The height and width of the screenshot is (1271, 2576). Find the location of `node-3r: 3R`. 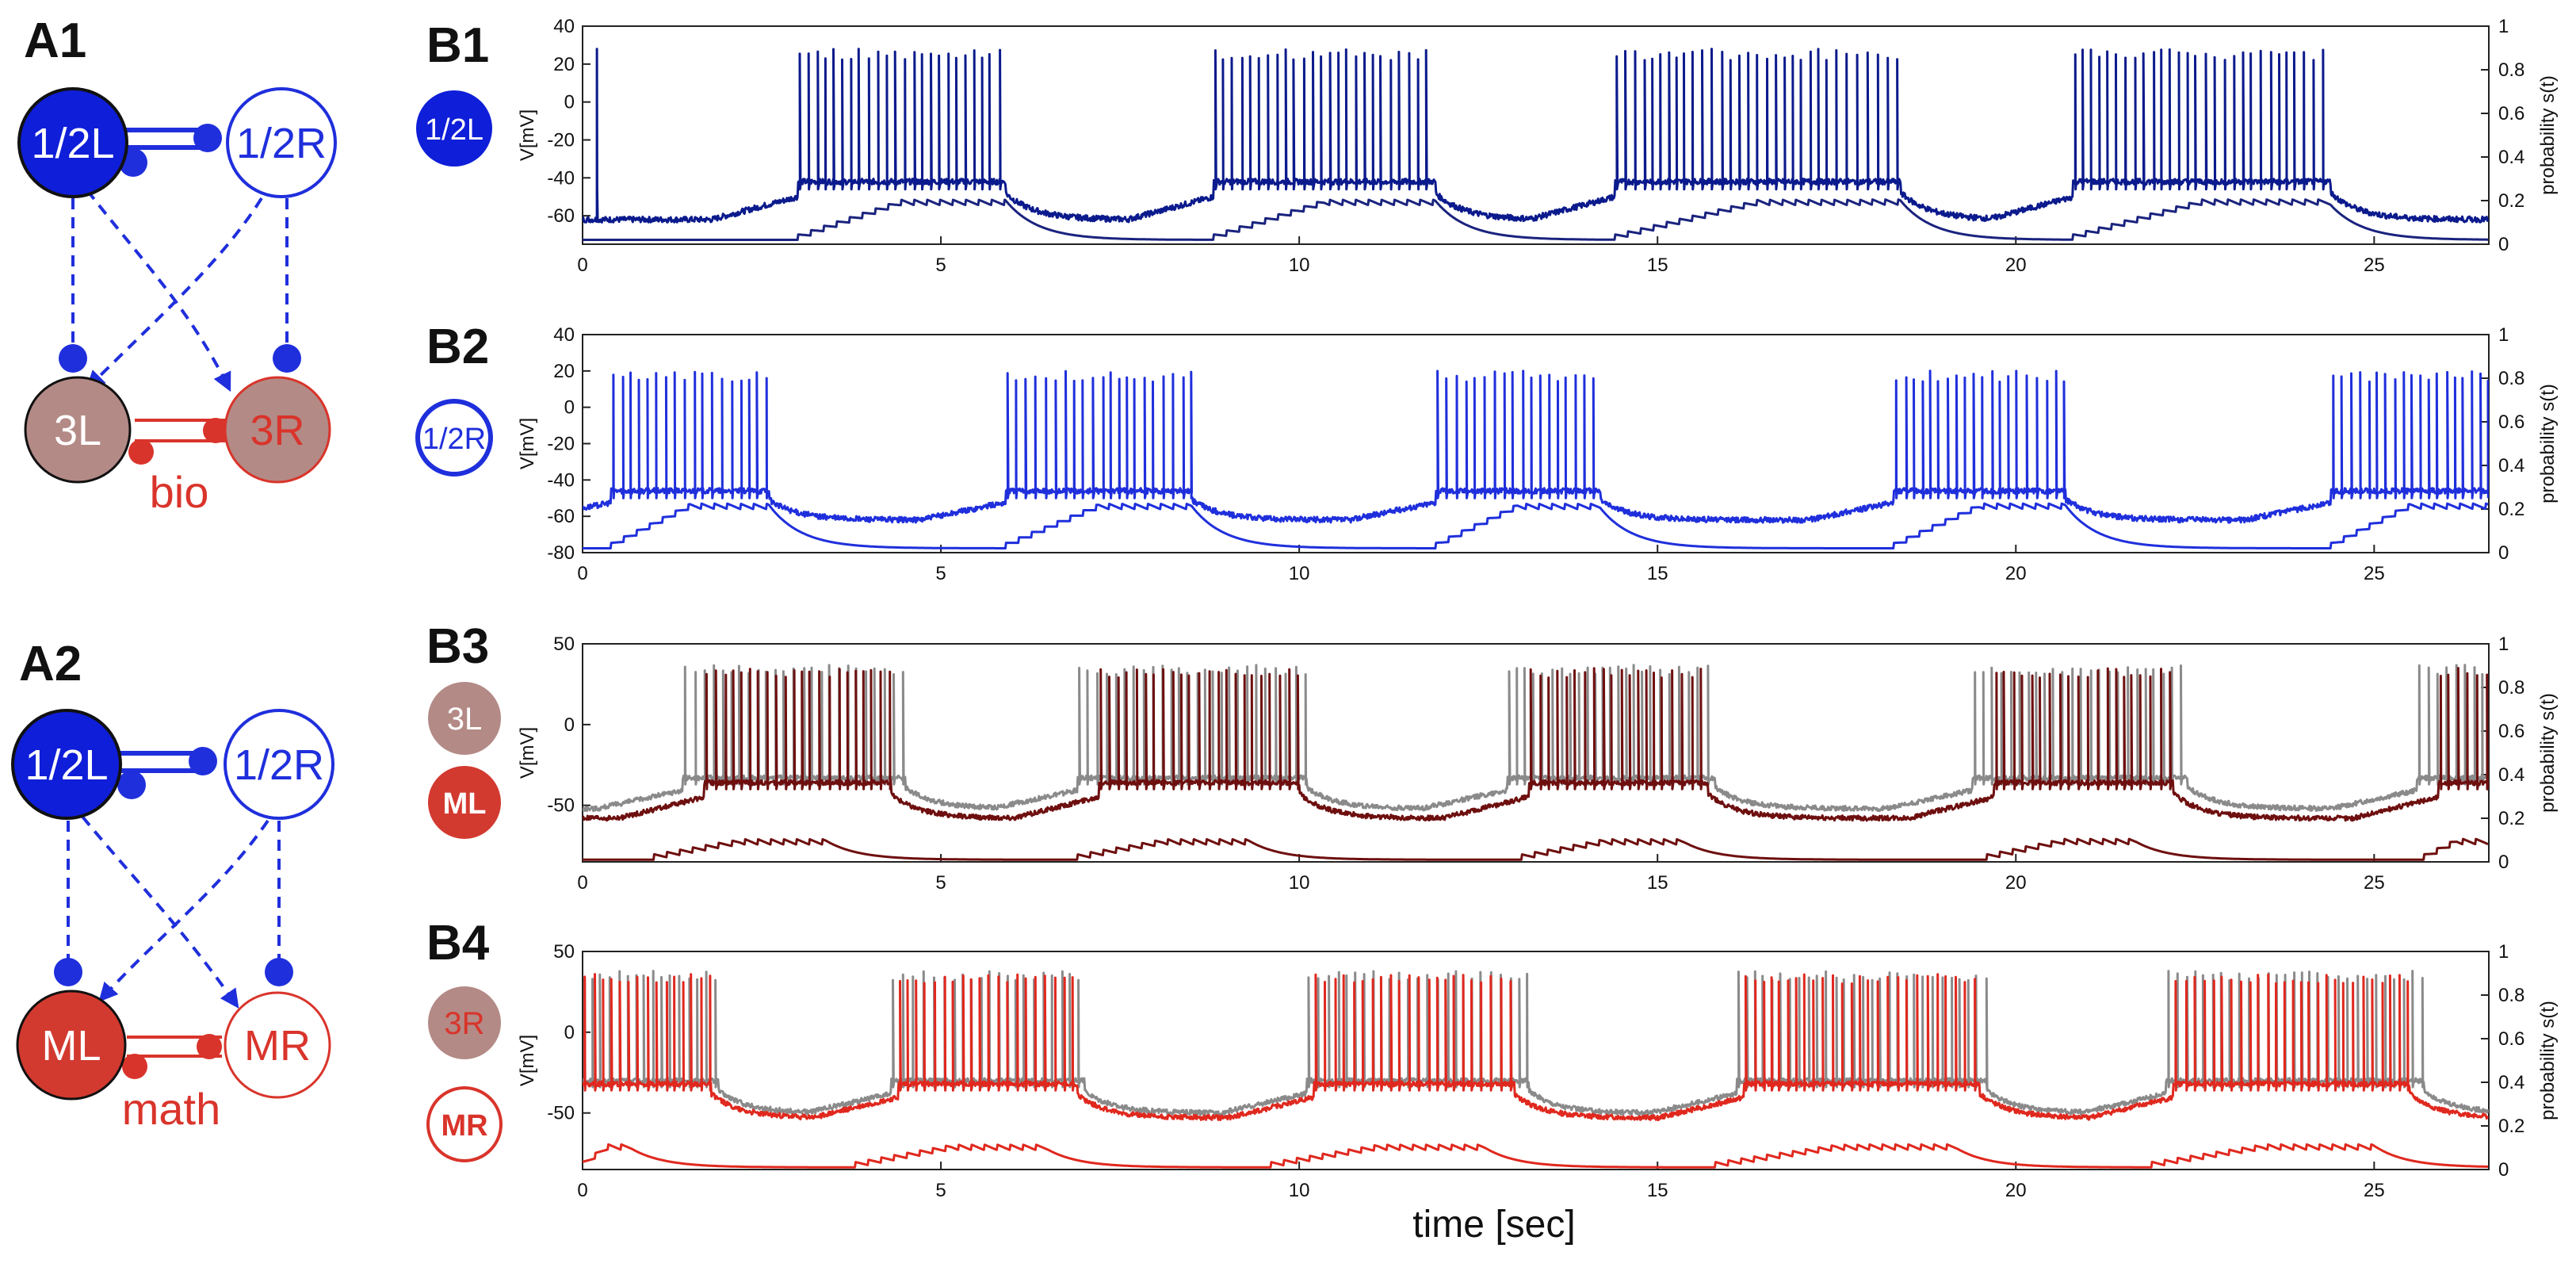

node-3r: 3R is located at coordinates (277, 430).